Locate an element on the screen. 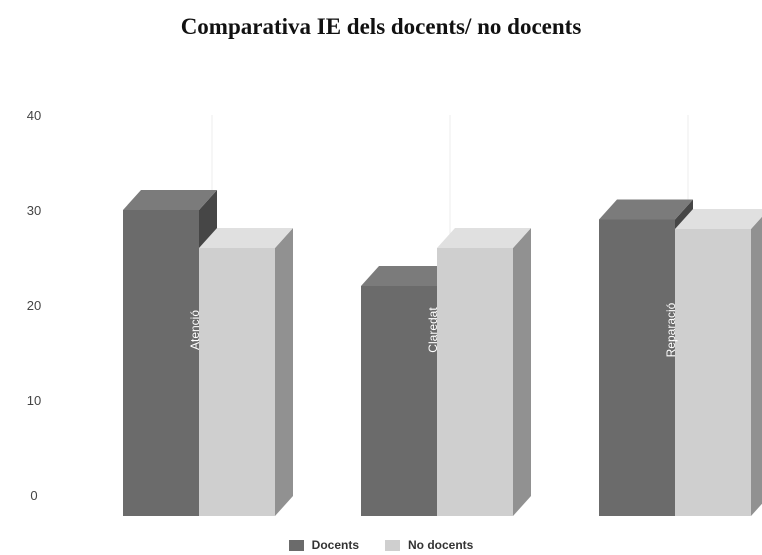 The image size is (762, 555). category-label: Reparació is located at coordinates (671, 329).